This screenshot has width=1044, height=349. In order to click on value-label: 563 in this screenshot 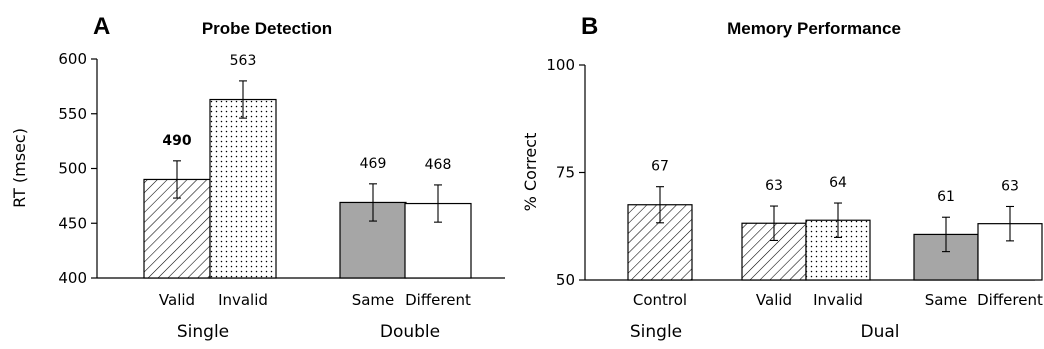, I will do `click(243, 61)`.